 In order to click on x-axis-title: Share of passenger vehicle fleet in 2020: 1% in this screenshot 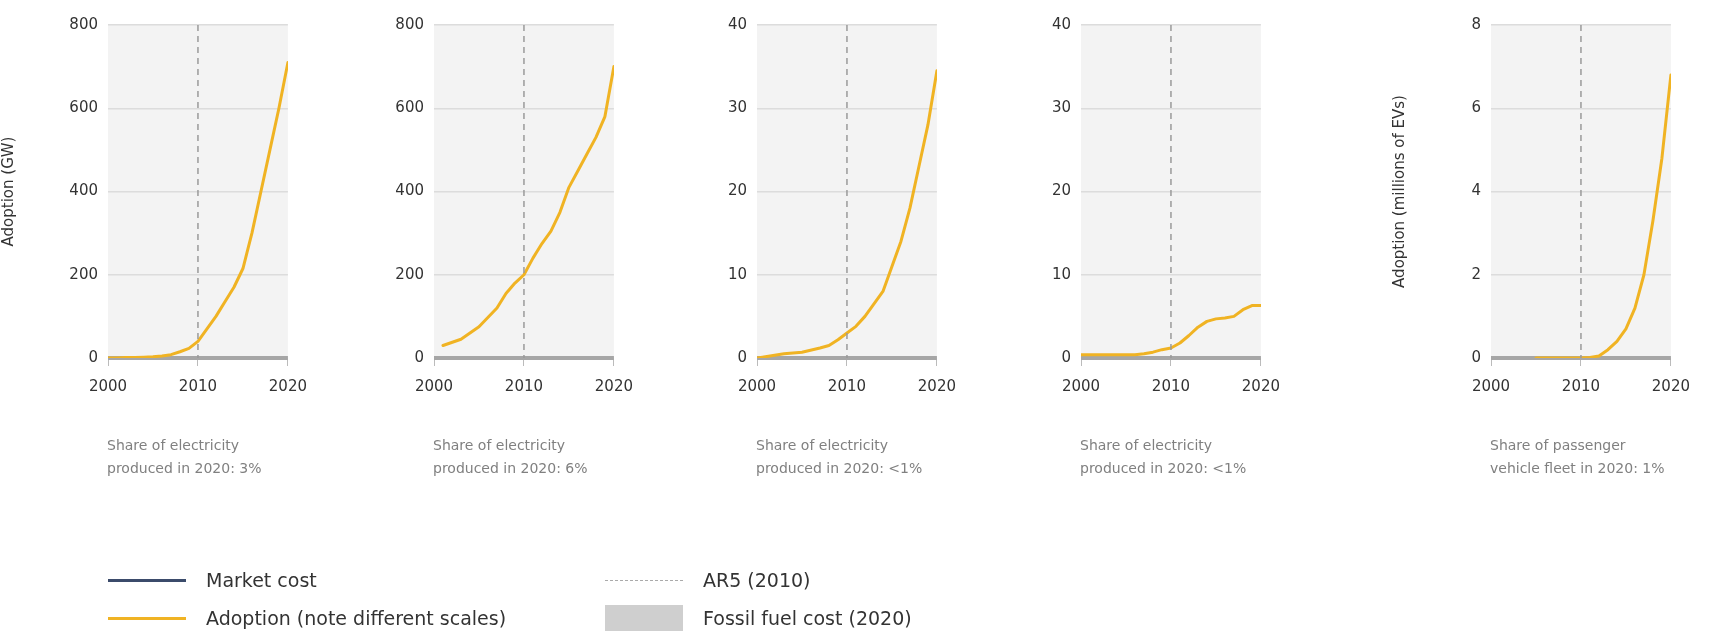, I will do `click(1577, 457)`.